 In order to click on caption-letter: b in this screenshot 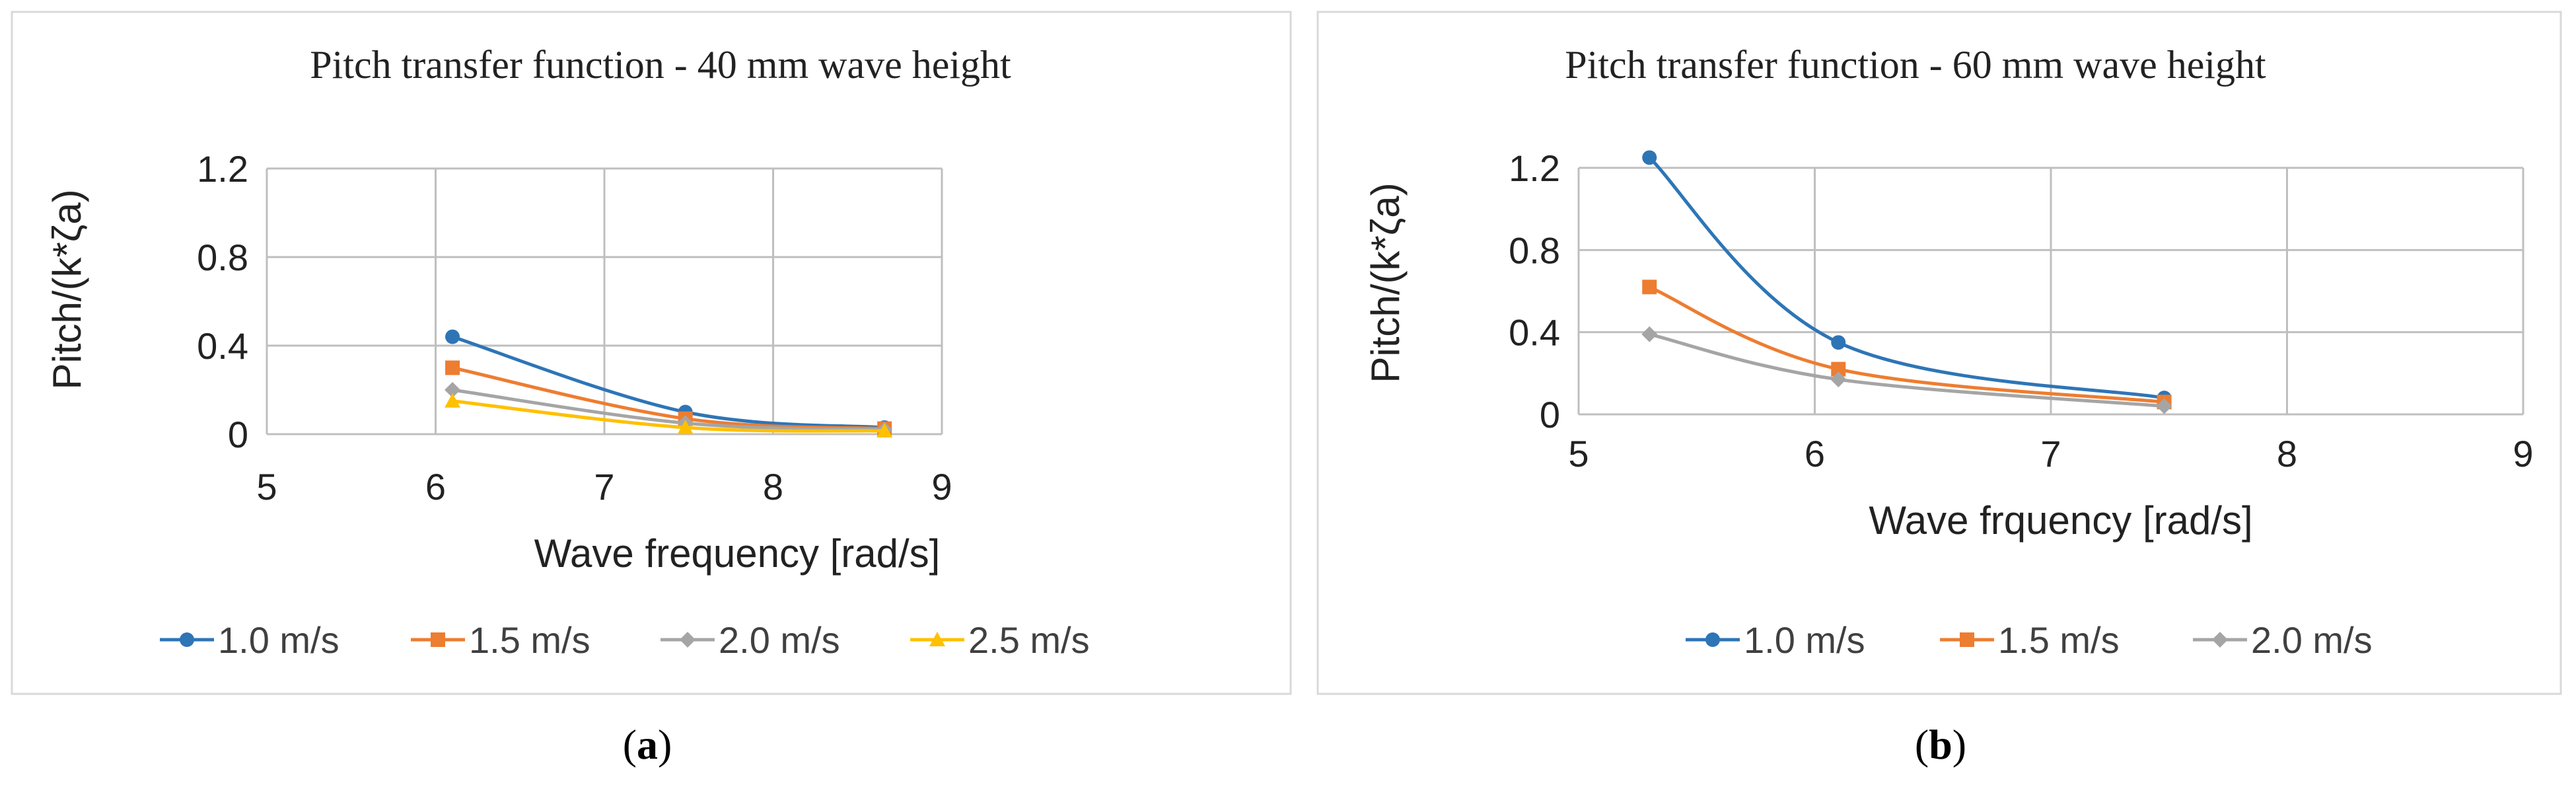, I will do `click(1940, 745)`.